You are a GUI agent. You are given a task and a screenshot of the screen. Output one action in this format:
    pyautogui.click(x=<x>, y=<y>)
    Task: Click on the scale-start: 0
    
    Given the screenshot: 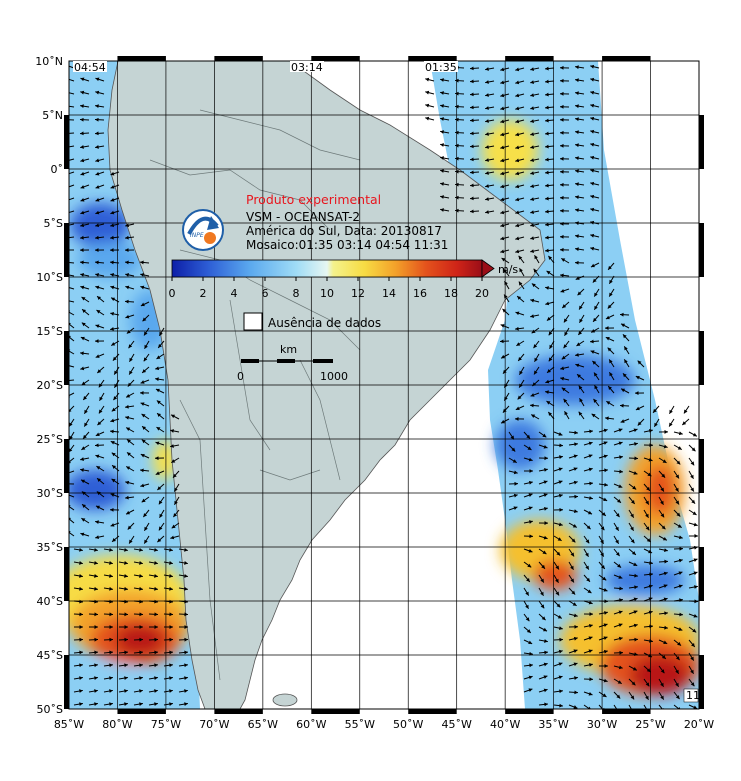 What is the action you would take?
    pyautogui.click(x=240, y=376)
    